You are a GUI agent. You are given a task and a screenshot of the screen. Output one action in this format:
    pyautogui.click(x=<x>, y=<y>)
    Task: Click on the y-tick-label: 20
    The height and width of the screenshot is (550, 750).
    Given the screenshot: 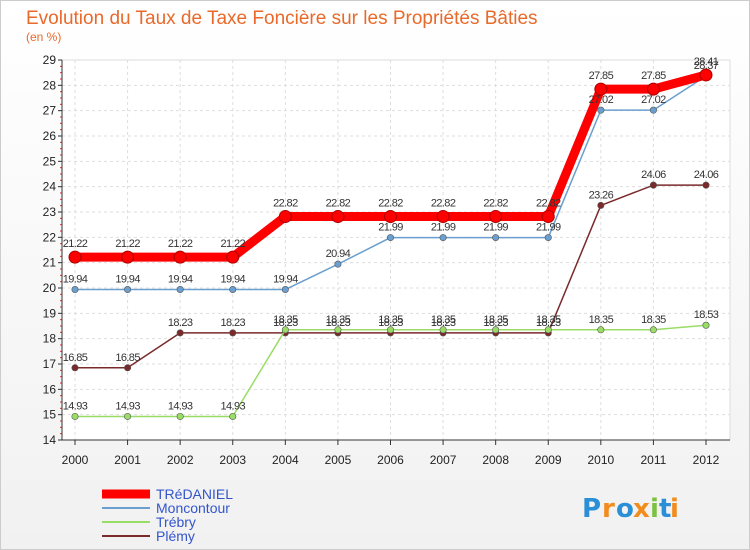 What is the action you would take?
    pyautogui.click(x=50, y=288)
    